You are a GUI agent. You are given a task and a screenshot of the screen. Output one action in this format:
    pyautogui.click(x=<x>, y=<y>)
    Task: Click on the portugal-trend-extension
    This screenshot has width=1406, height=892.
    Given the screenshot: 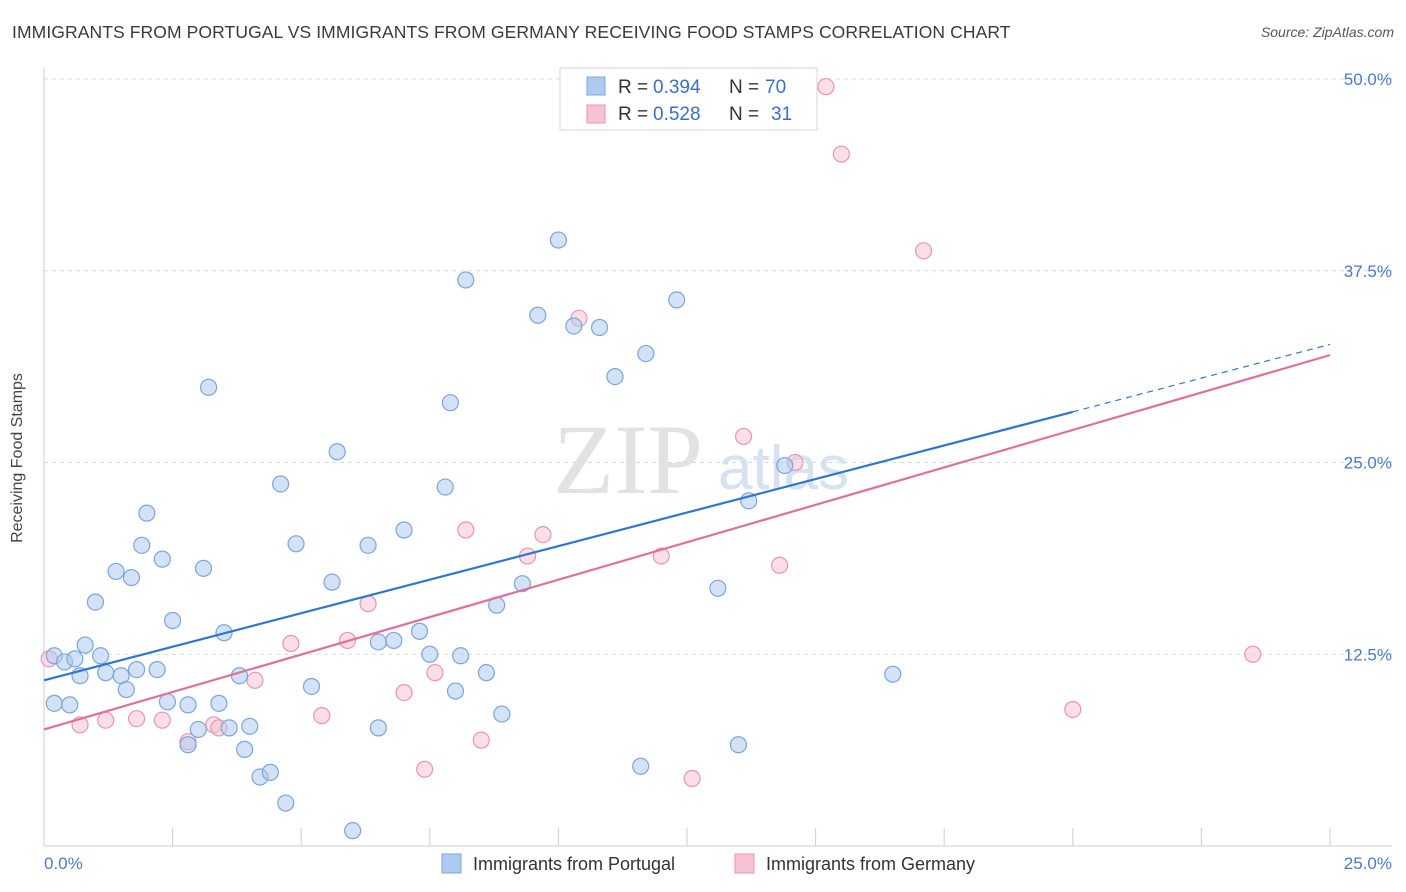 What is the action you would take?
    pyautogui.click(x=1201, y=378)
    